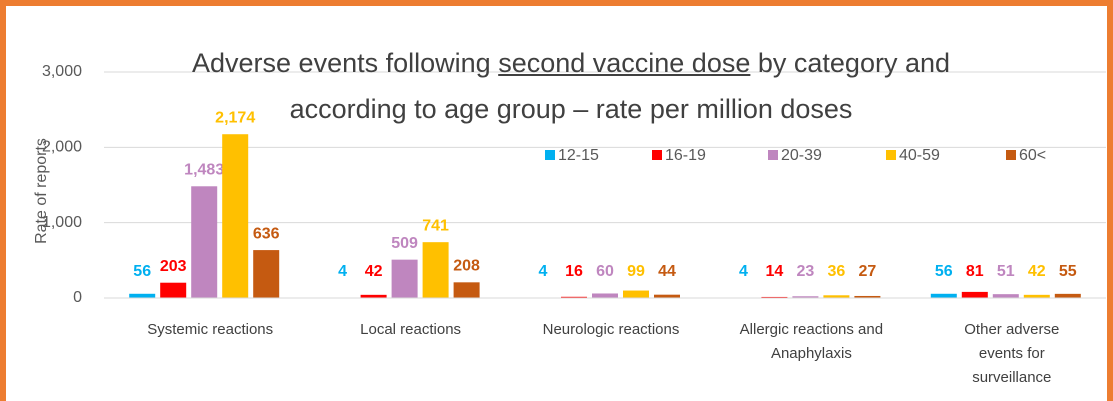 This screenshot has height=401, width=1113. I want to click on y-tick-label: 3,000, so click(62, 71).